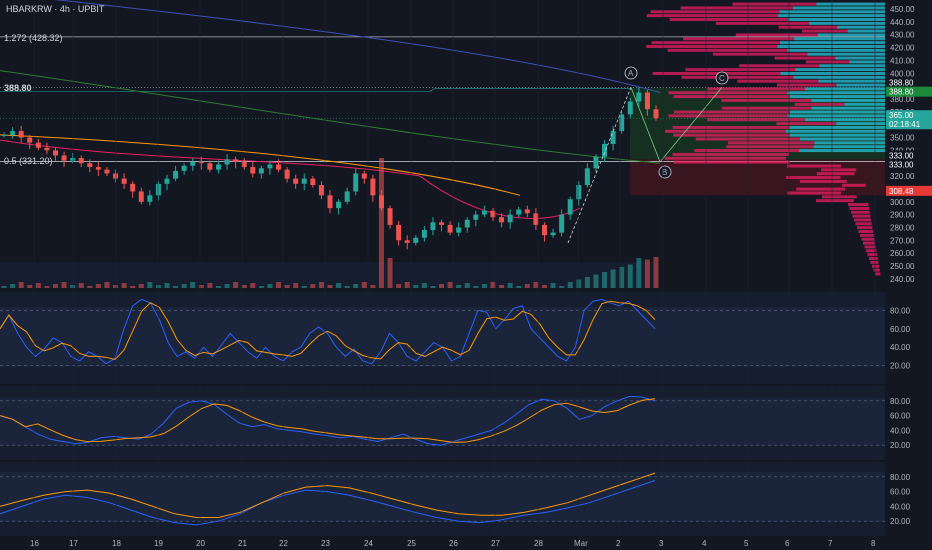 The width and height of the screenshot is (932, 550). Describe the element at coordinates (905, 124) in the screenshot. I see `bar-countdown: 02:18:41` at that location.